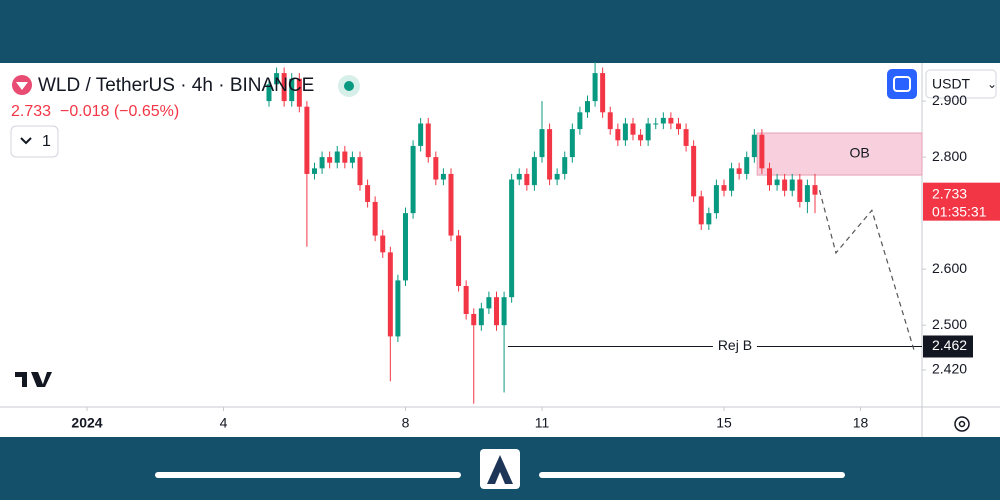 This screenshot has height=500, width=1000. I want to click on chart-title: WLD / TetherUS · 4h · BINANCE, so click(176, 85).